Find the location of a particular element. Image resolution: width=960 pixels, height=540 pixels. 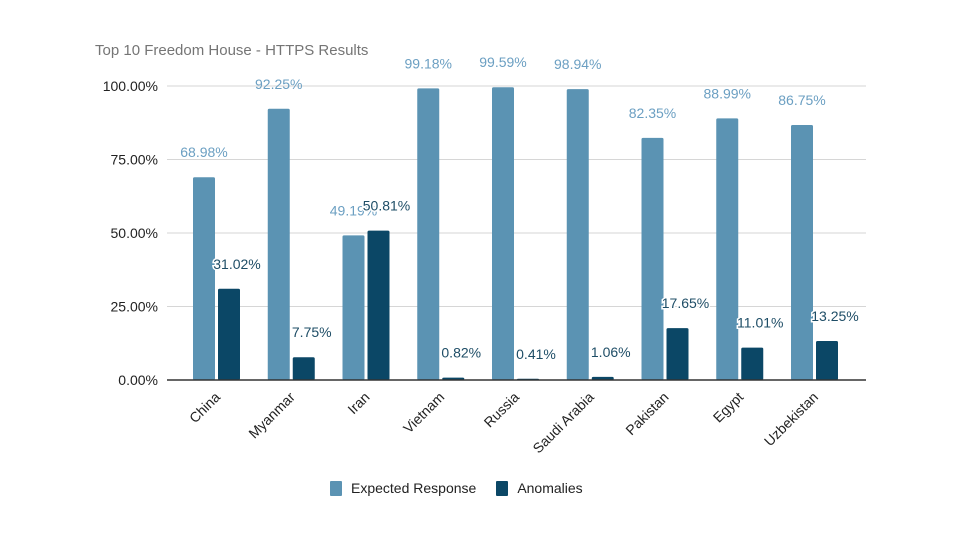

data-label-expected: 99.59% is located at coordinates (502, 62).